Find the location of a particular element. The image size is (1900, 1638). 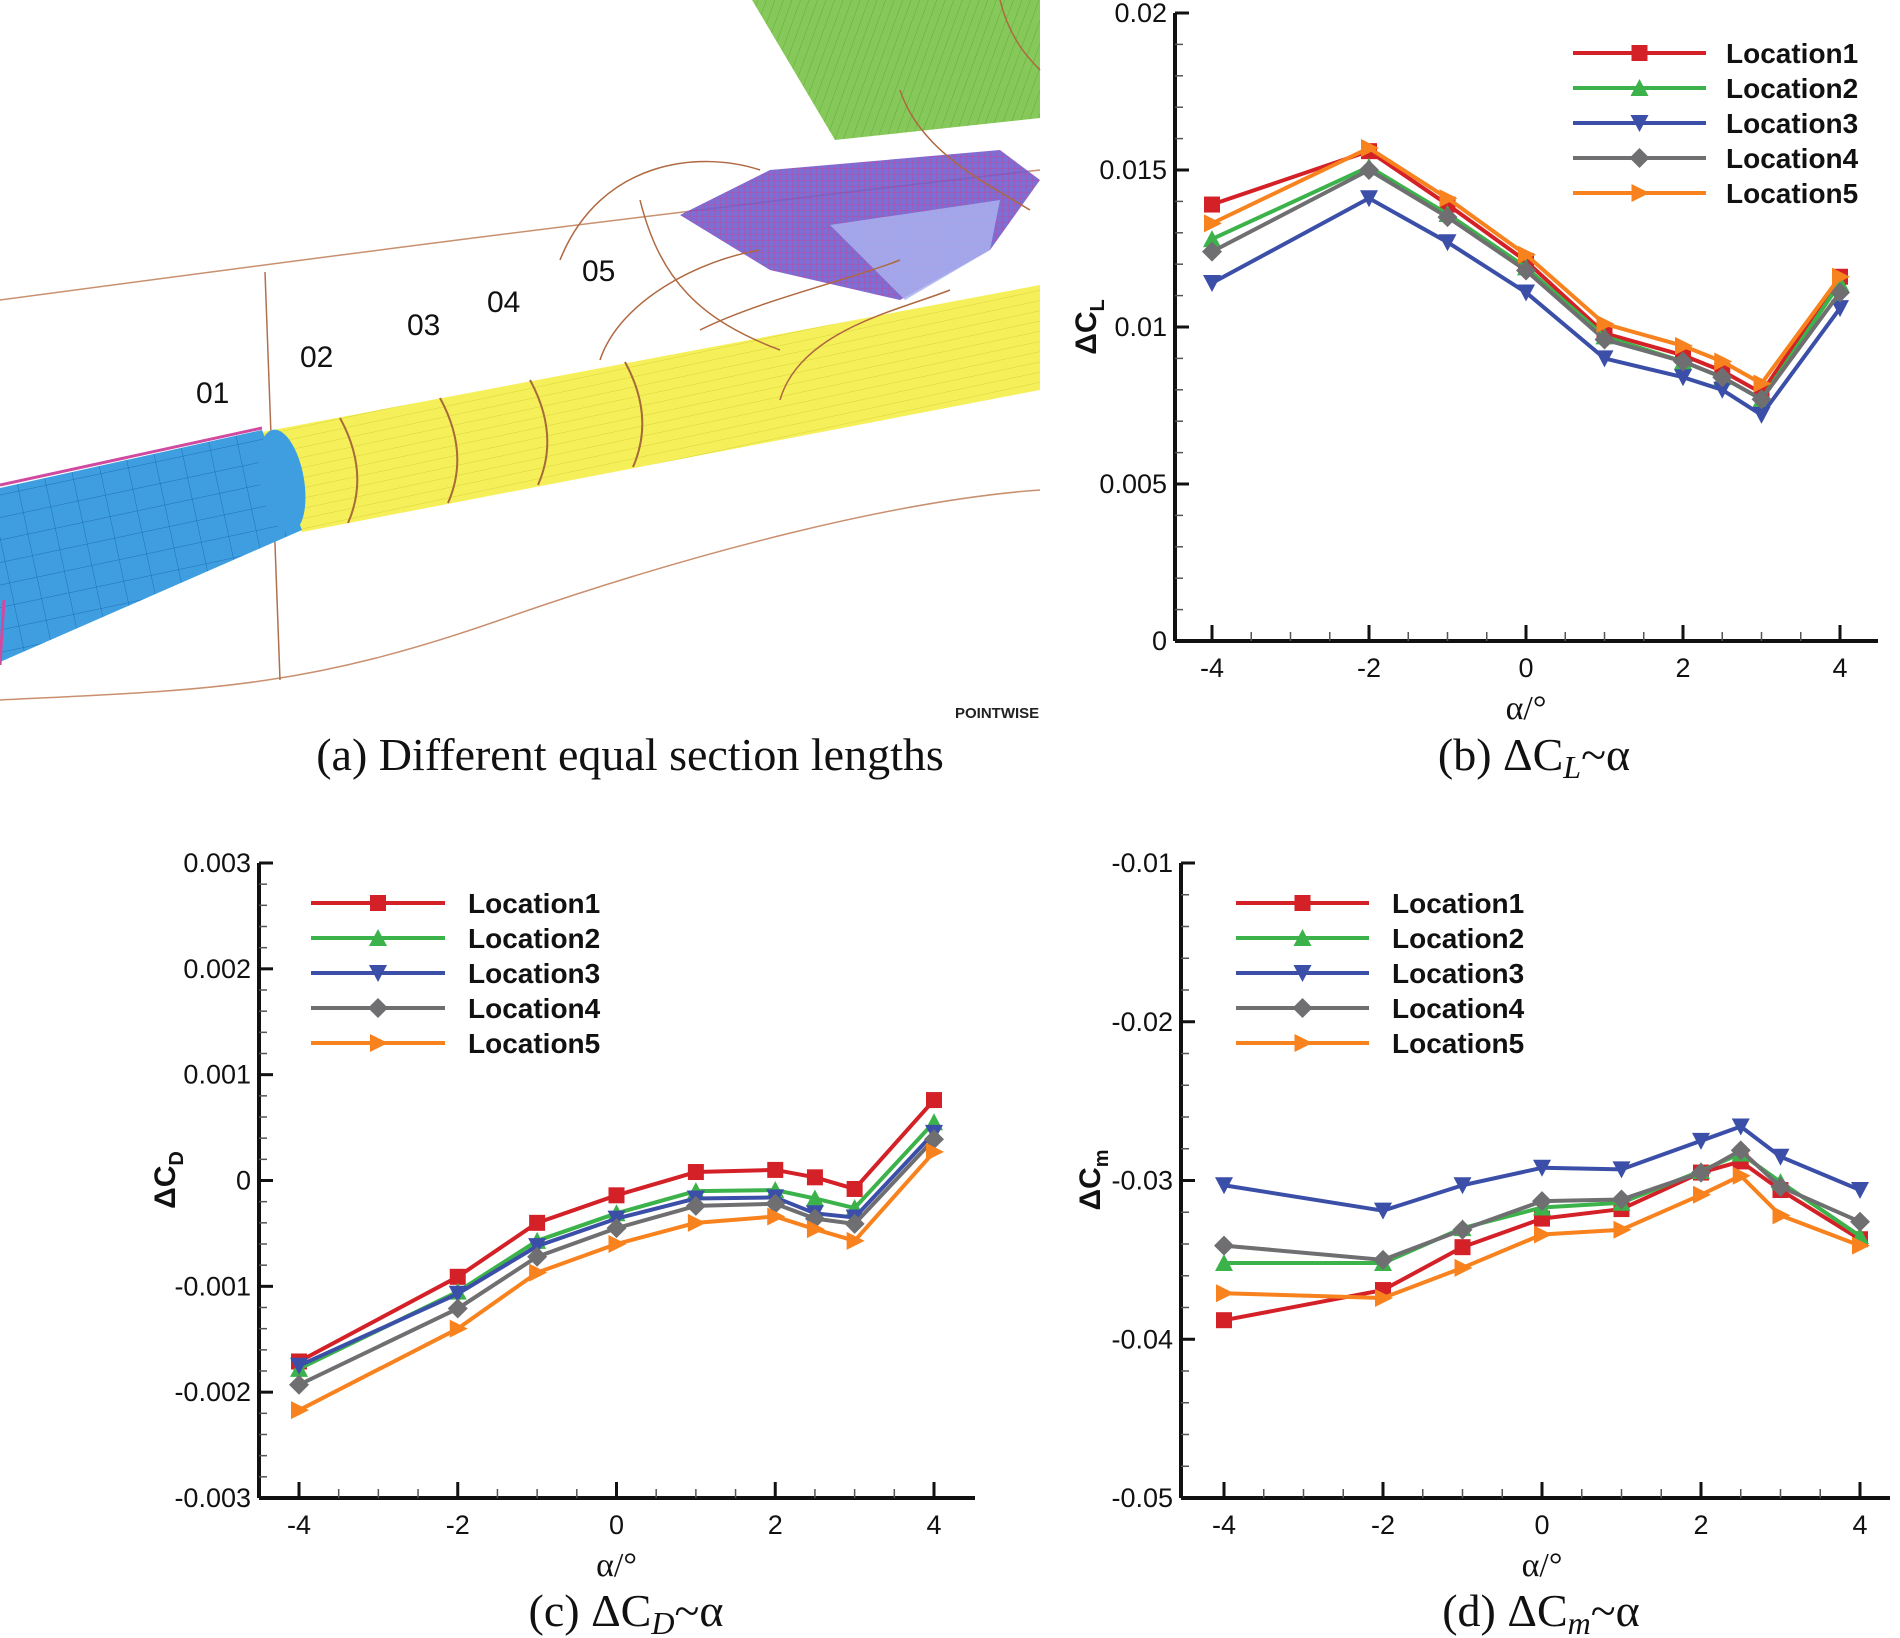

caption-b: (b) ΔCL~α is located at coordinates (1534, 757).